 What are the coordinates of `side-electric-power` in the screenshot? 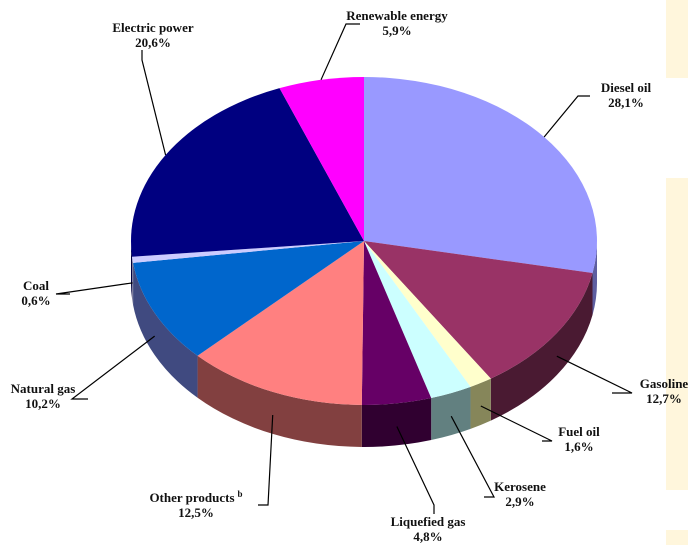 It's located at (132, 270).